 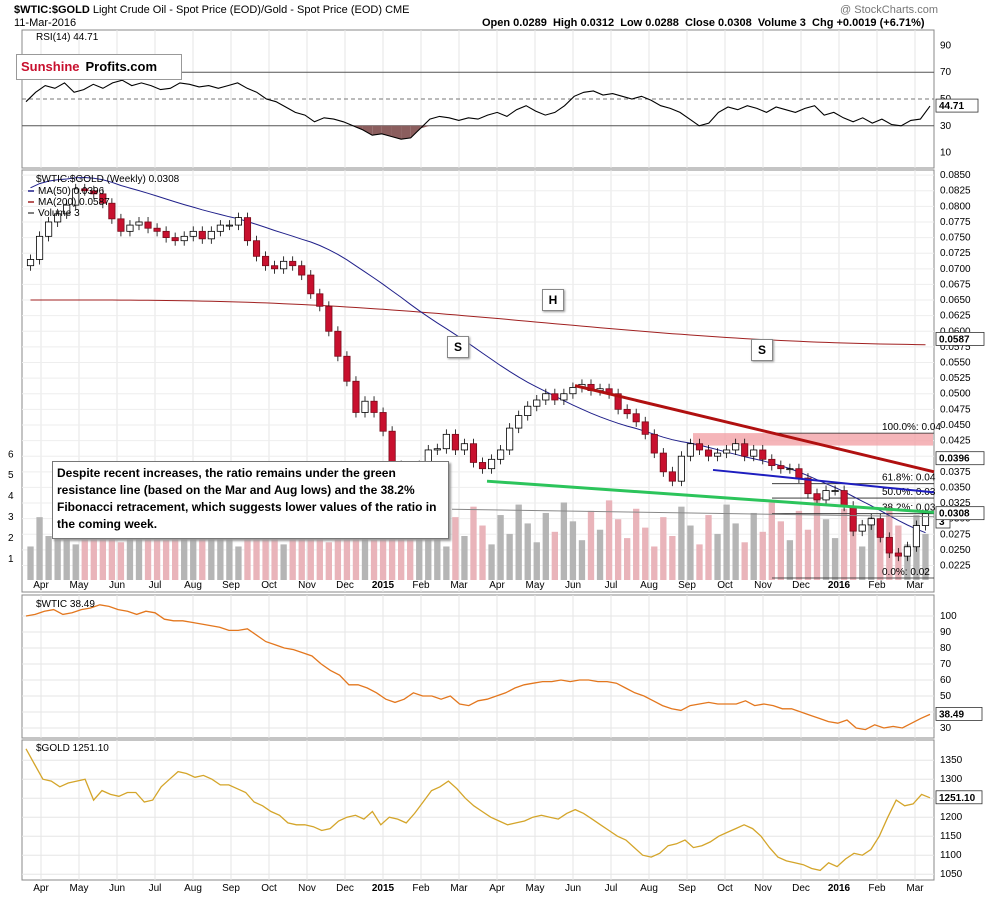 I want to click on fibonacci-level-label: 0.0%: 0.02, so click(x=906, y=572).